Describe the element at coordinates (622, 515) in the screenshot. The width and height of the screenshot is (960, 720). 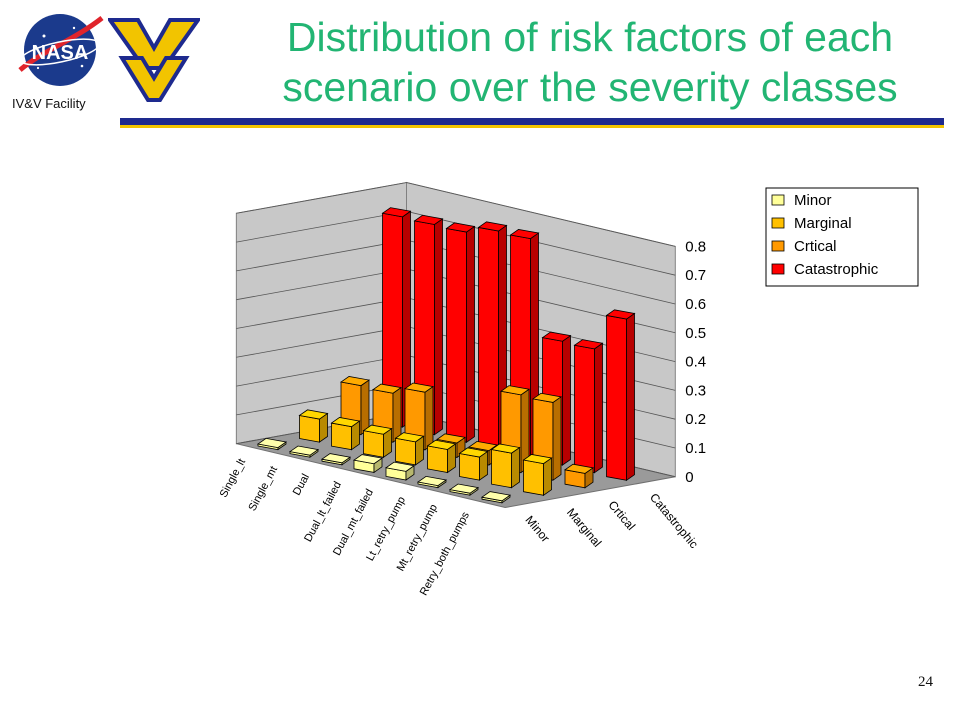
I see `depth-label: Crtical` at that location.